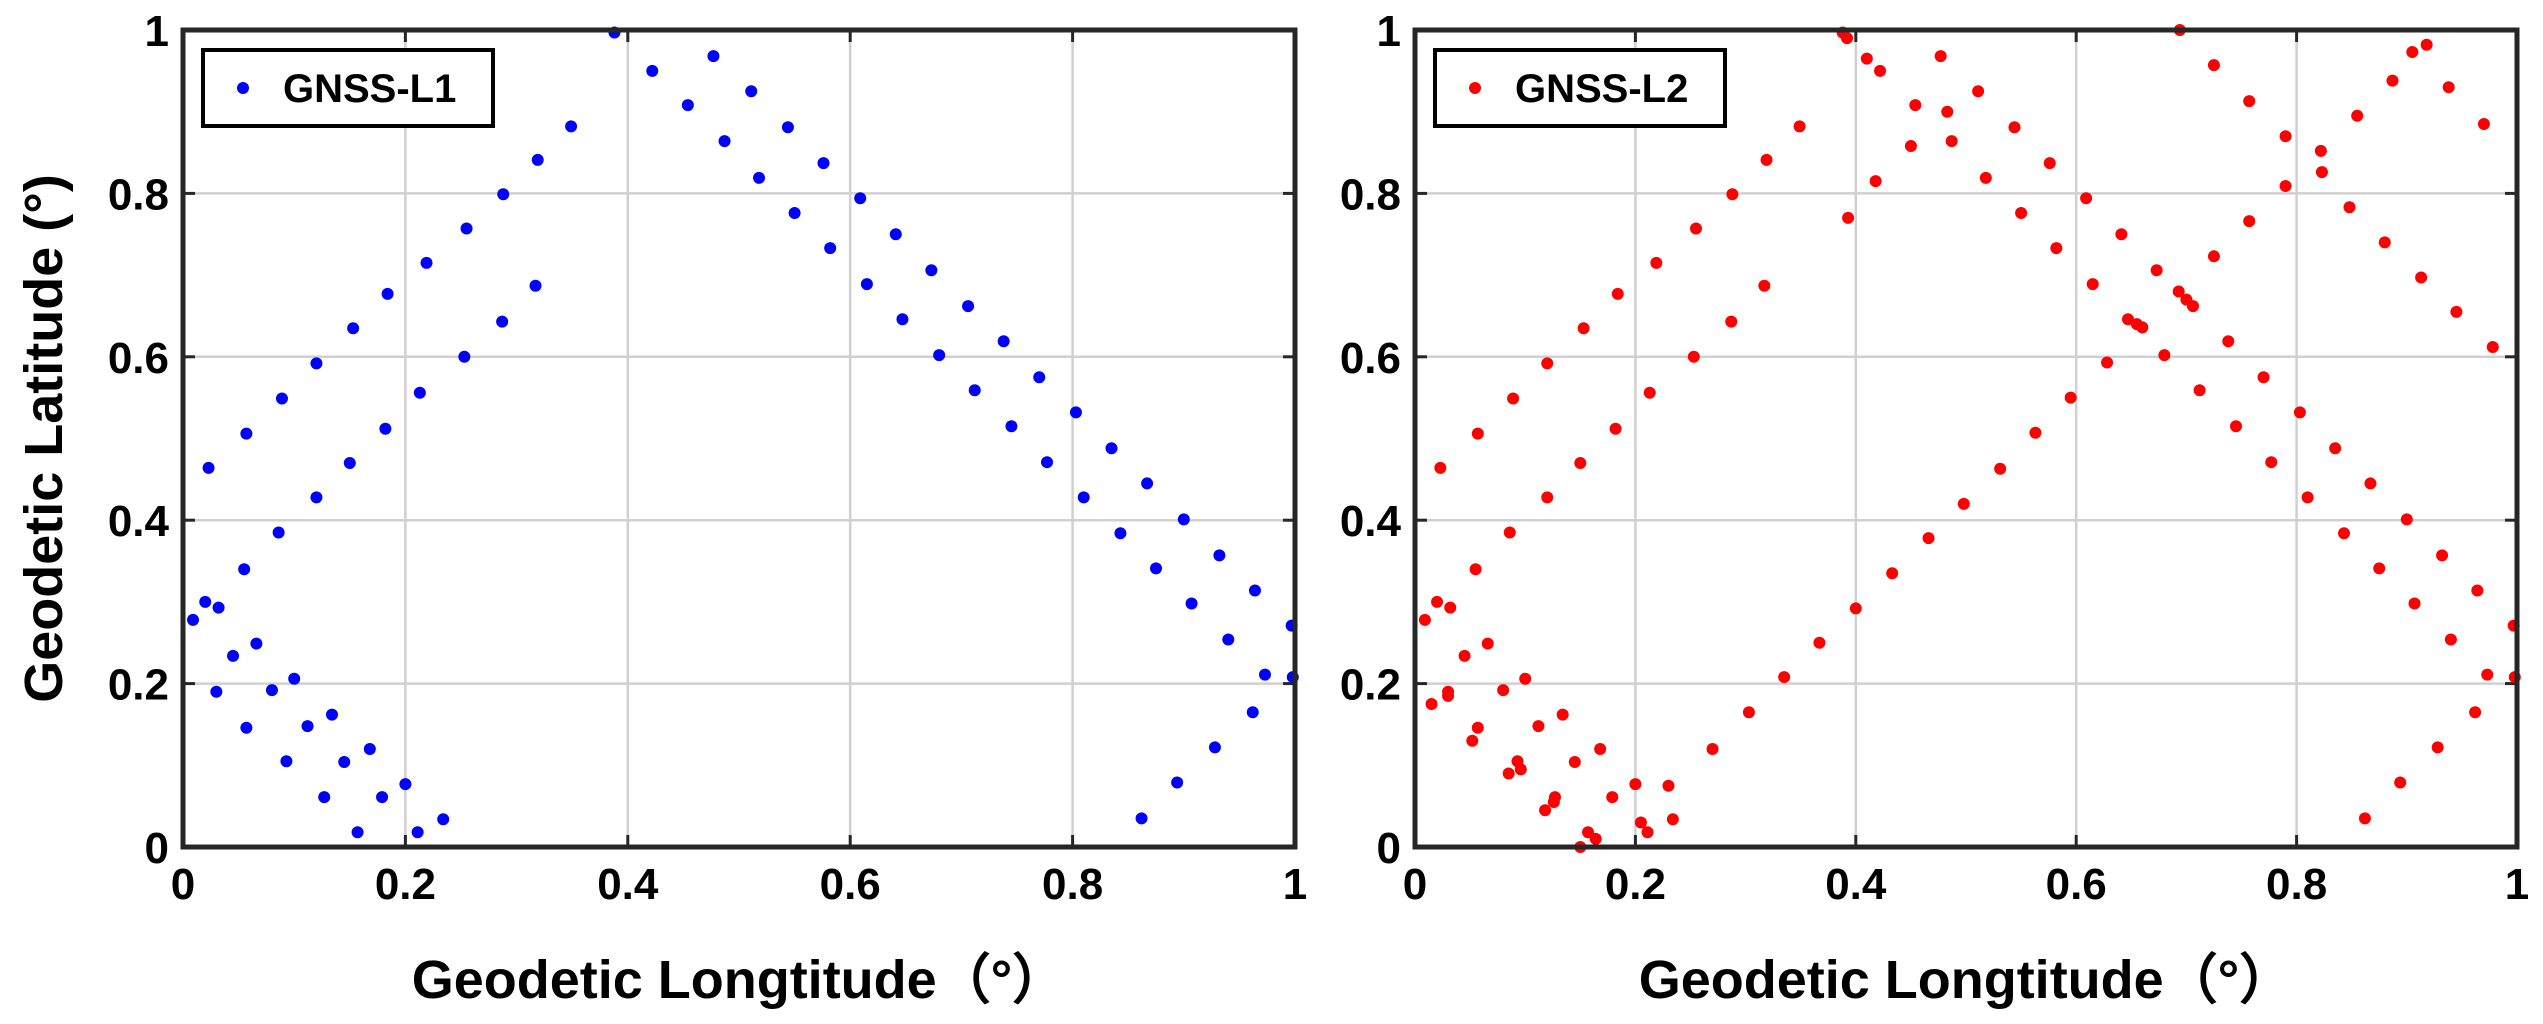 Image resolution: width=2543 pixels, height=1024 pixels. I want to click on y-axis-label: Geodetic Latitude (°), so click(44, 438).